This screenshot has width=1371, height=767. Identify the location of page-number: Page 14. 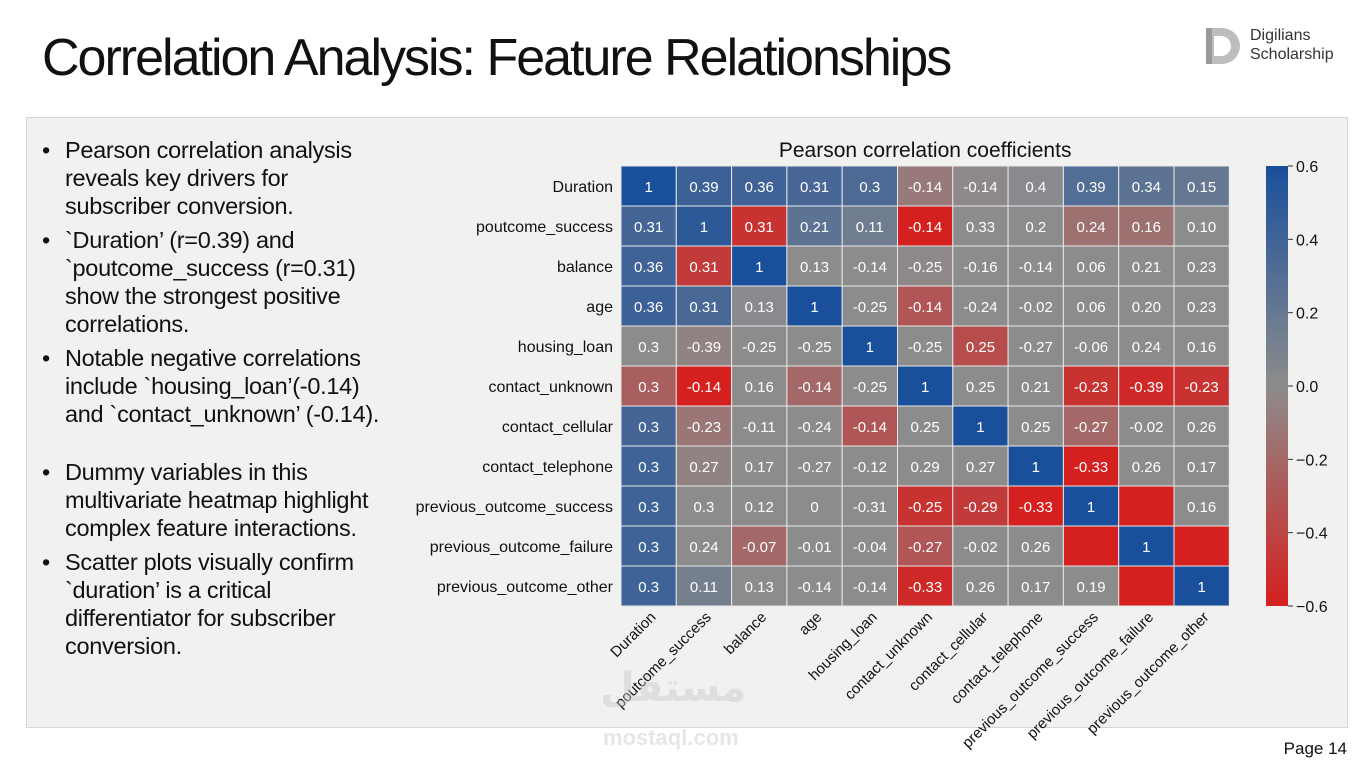
(1315, 748).